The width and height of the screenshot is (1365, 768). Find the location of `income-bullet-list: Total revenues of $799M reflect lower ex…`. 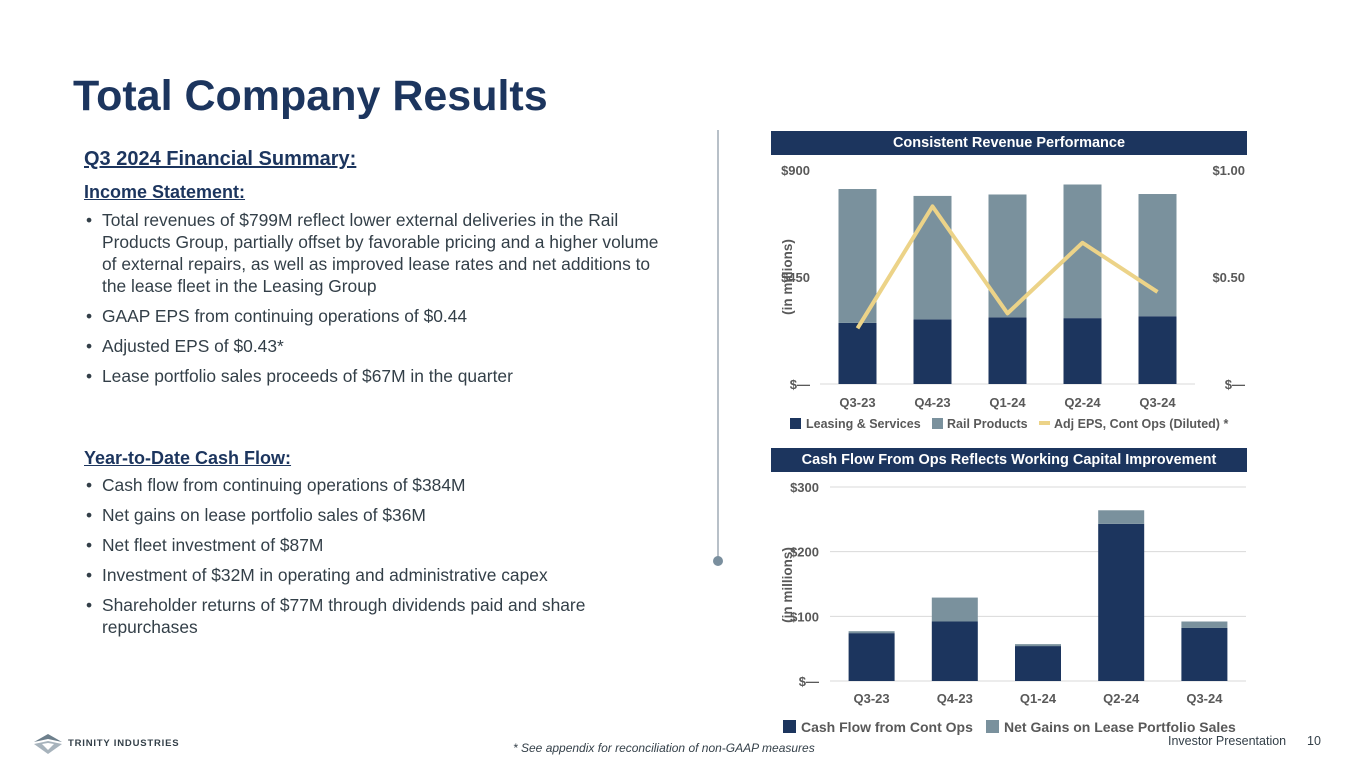

income-bullet-list: Total revenues of $799M reflect lower ex… is located at coordinates (379, 302).